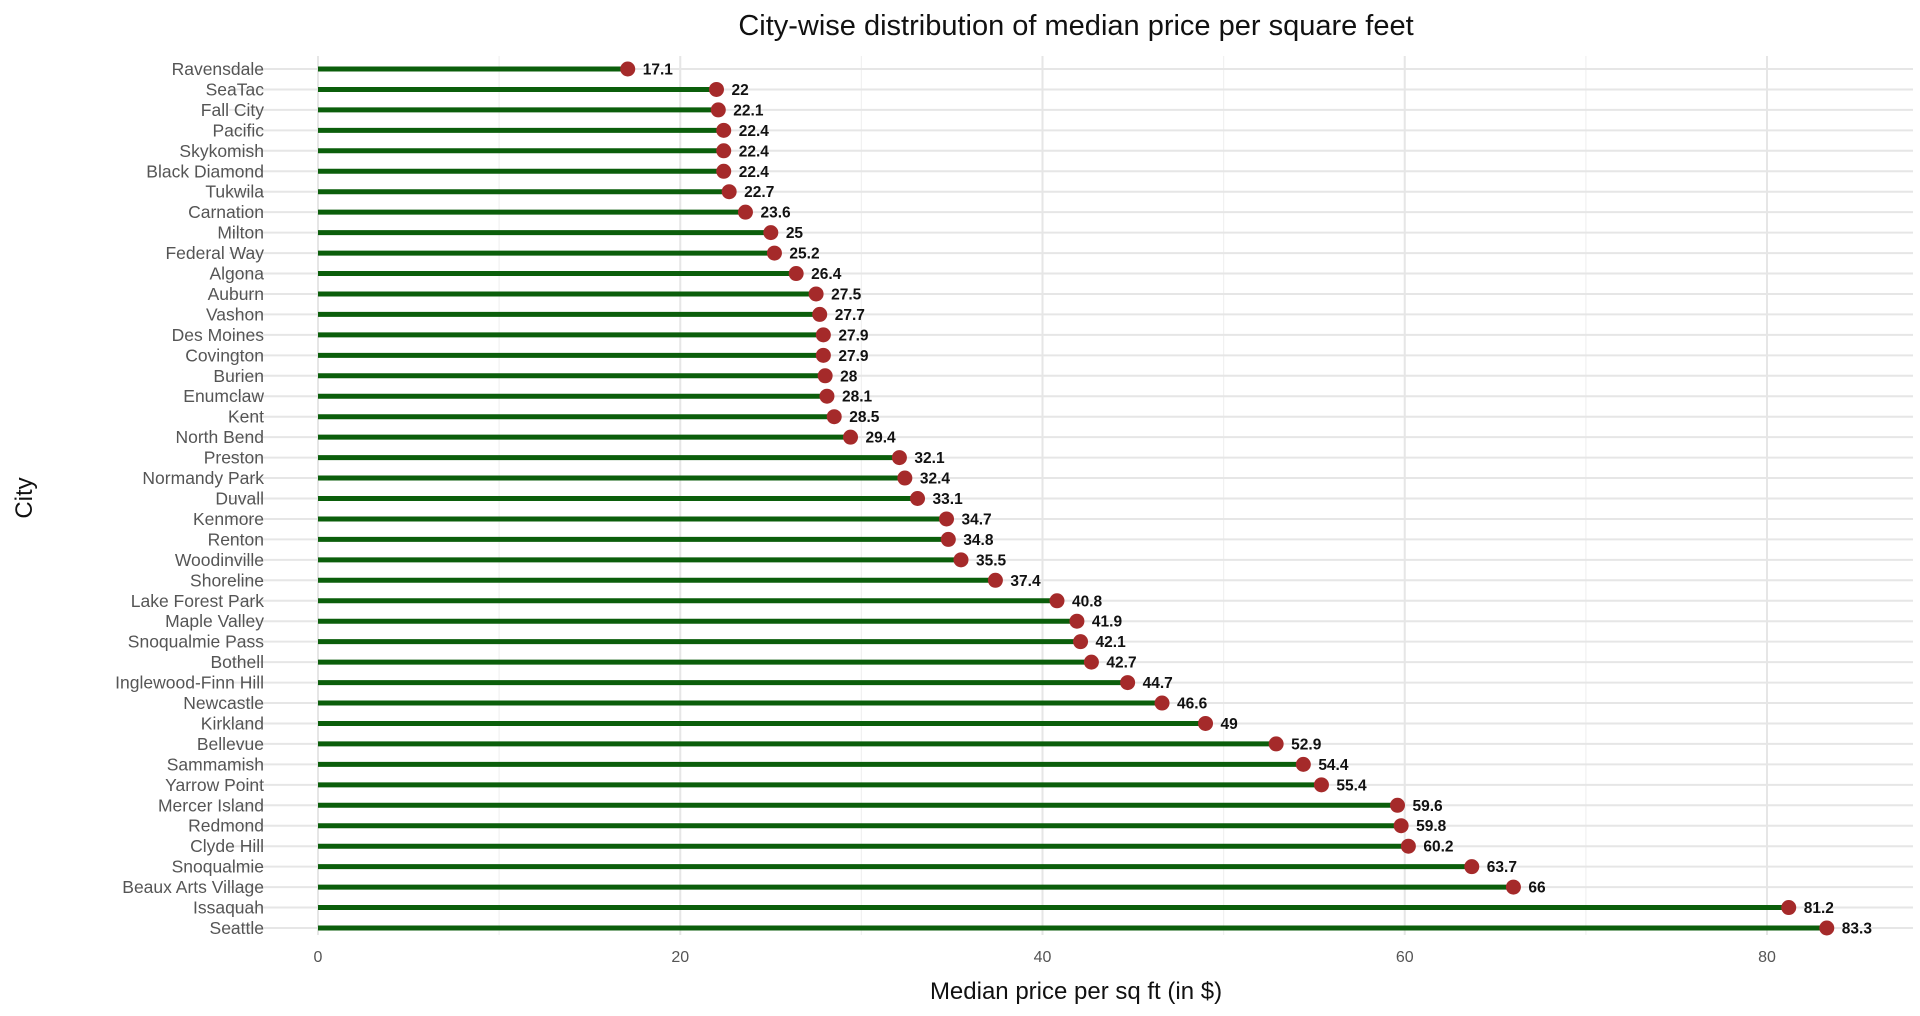  I want to click on point-seatac, so click(716, 89).